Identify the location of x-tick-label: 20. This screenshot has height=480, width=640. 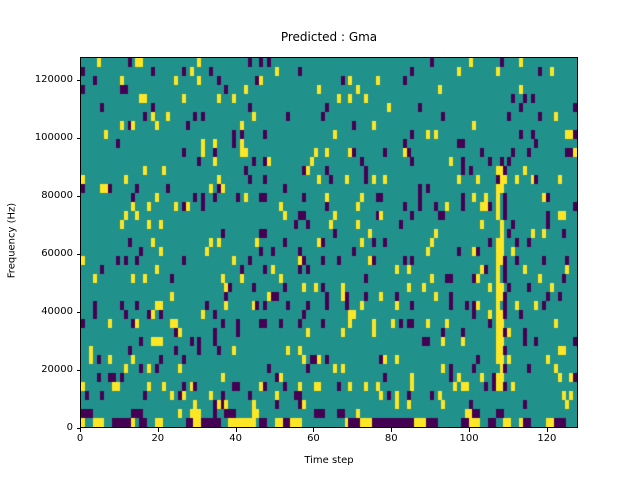
(158, 438).